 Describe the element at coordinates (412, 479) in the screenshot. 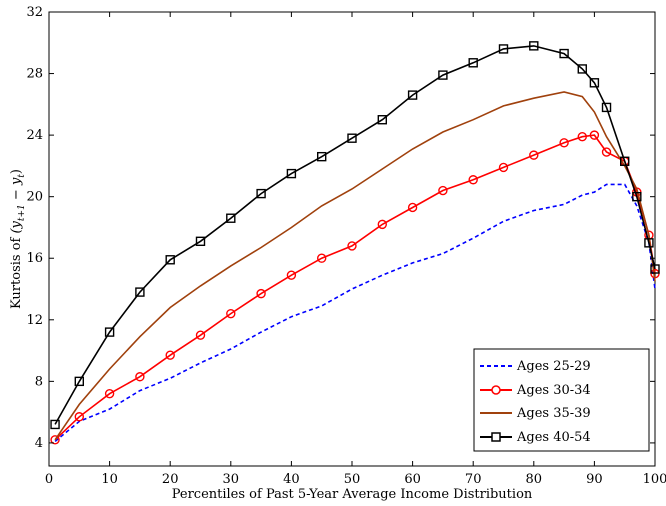

I see `x-tick-label: 60` at that location.